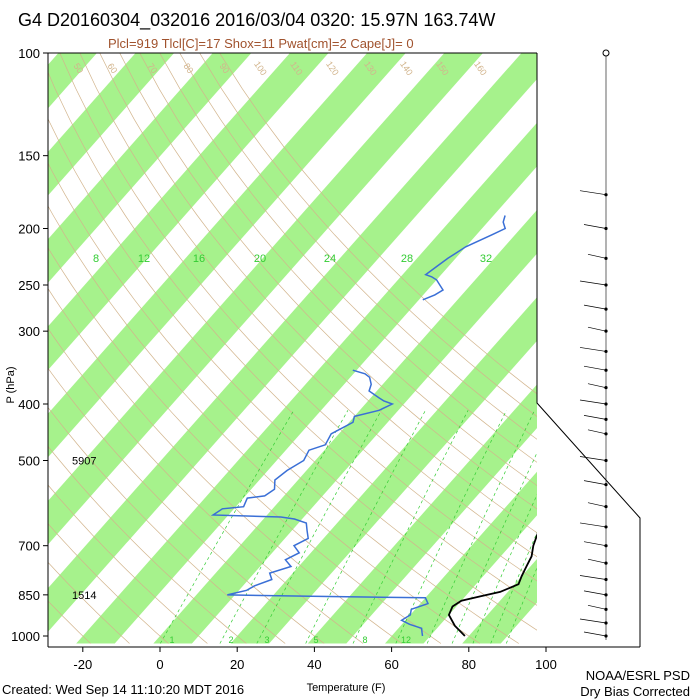 This screenshot has height=700, width=700. What do you see at coordinates (29, 546) in the screenshot?
I see `y-tick-label: 700` at bounding box center [29, 546].